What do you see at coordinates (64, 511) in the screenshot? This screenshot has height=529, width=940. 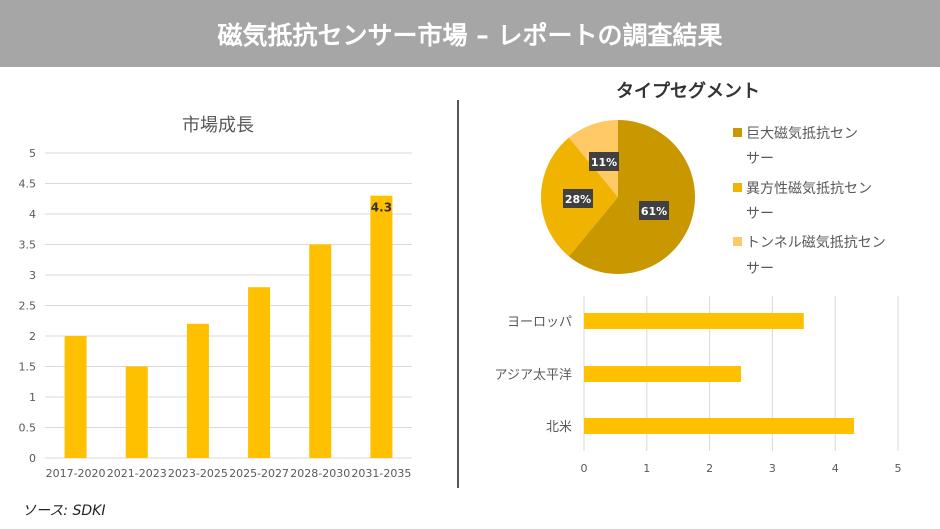 I see `source-note: ソース: SDKI` at bounding box center [64, 511].